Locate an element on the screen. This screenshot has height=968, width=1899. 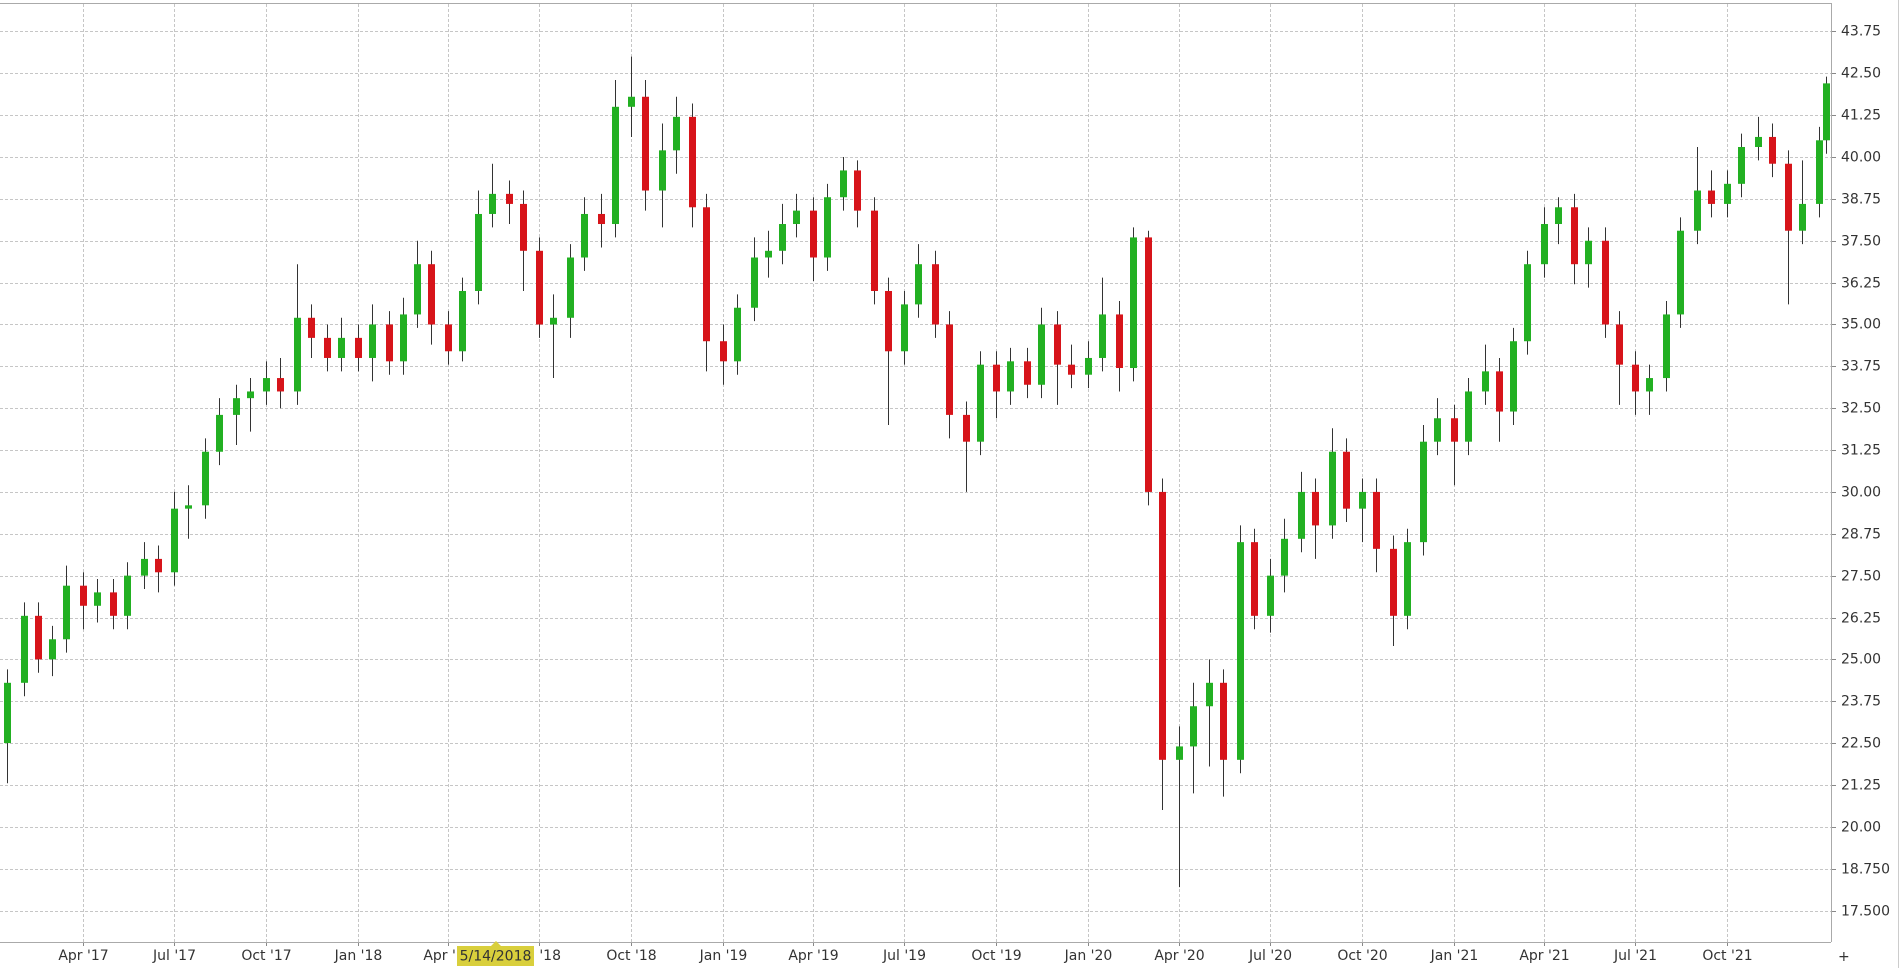
y-tick-label: 35.00 is located at coordinates (1861, 325).